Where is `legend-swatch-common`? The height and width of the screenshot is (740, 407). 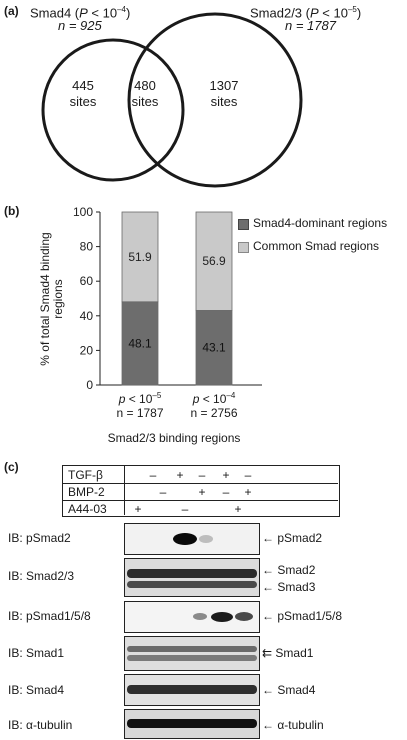
legend-swatch-common is located at coordinates (243, 247).